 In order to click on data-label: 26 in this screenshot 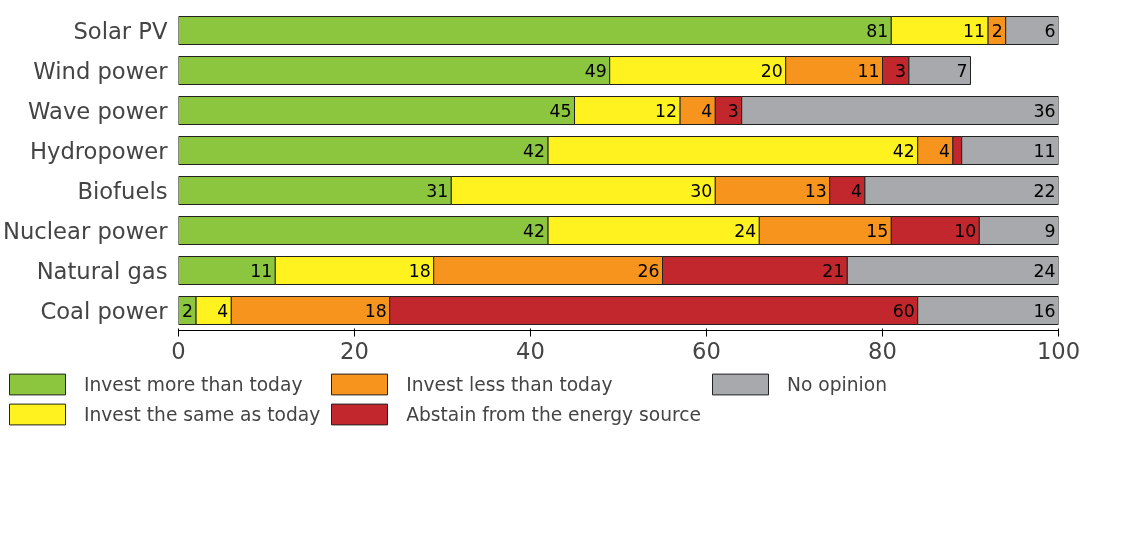, I will do `click(648, 271)`.